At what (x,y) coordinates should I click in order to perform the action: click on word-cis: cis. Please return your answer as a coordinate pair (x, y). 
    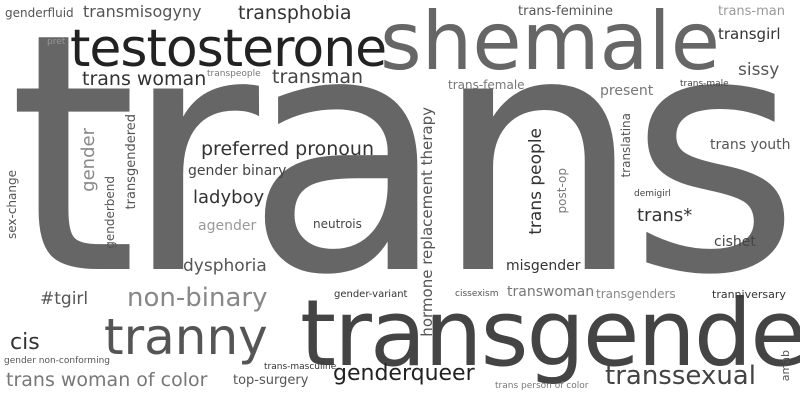
    Looking at the image, I should click on (25, 342).